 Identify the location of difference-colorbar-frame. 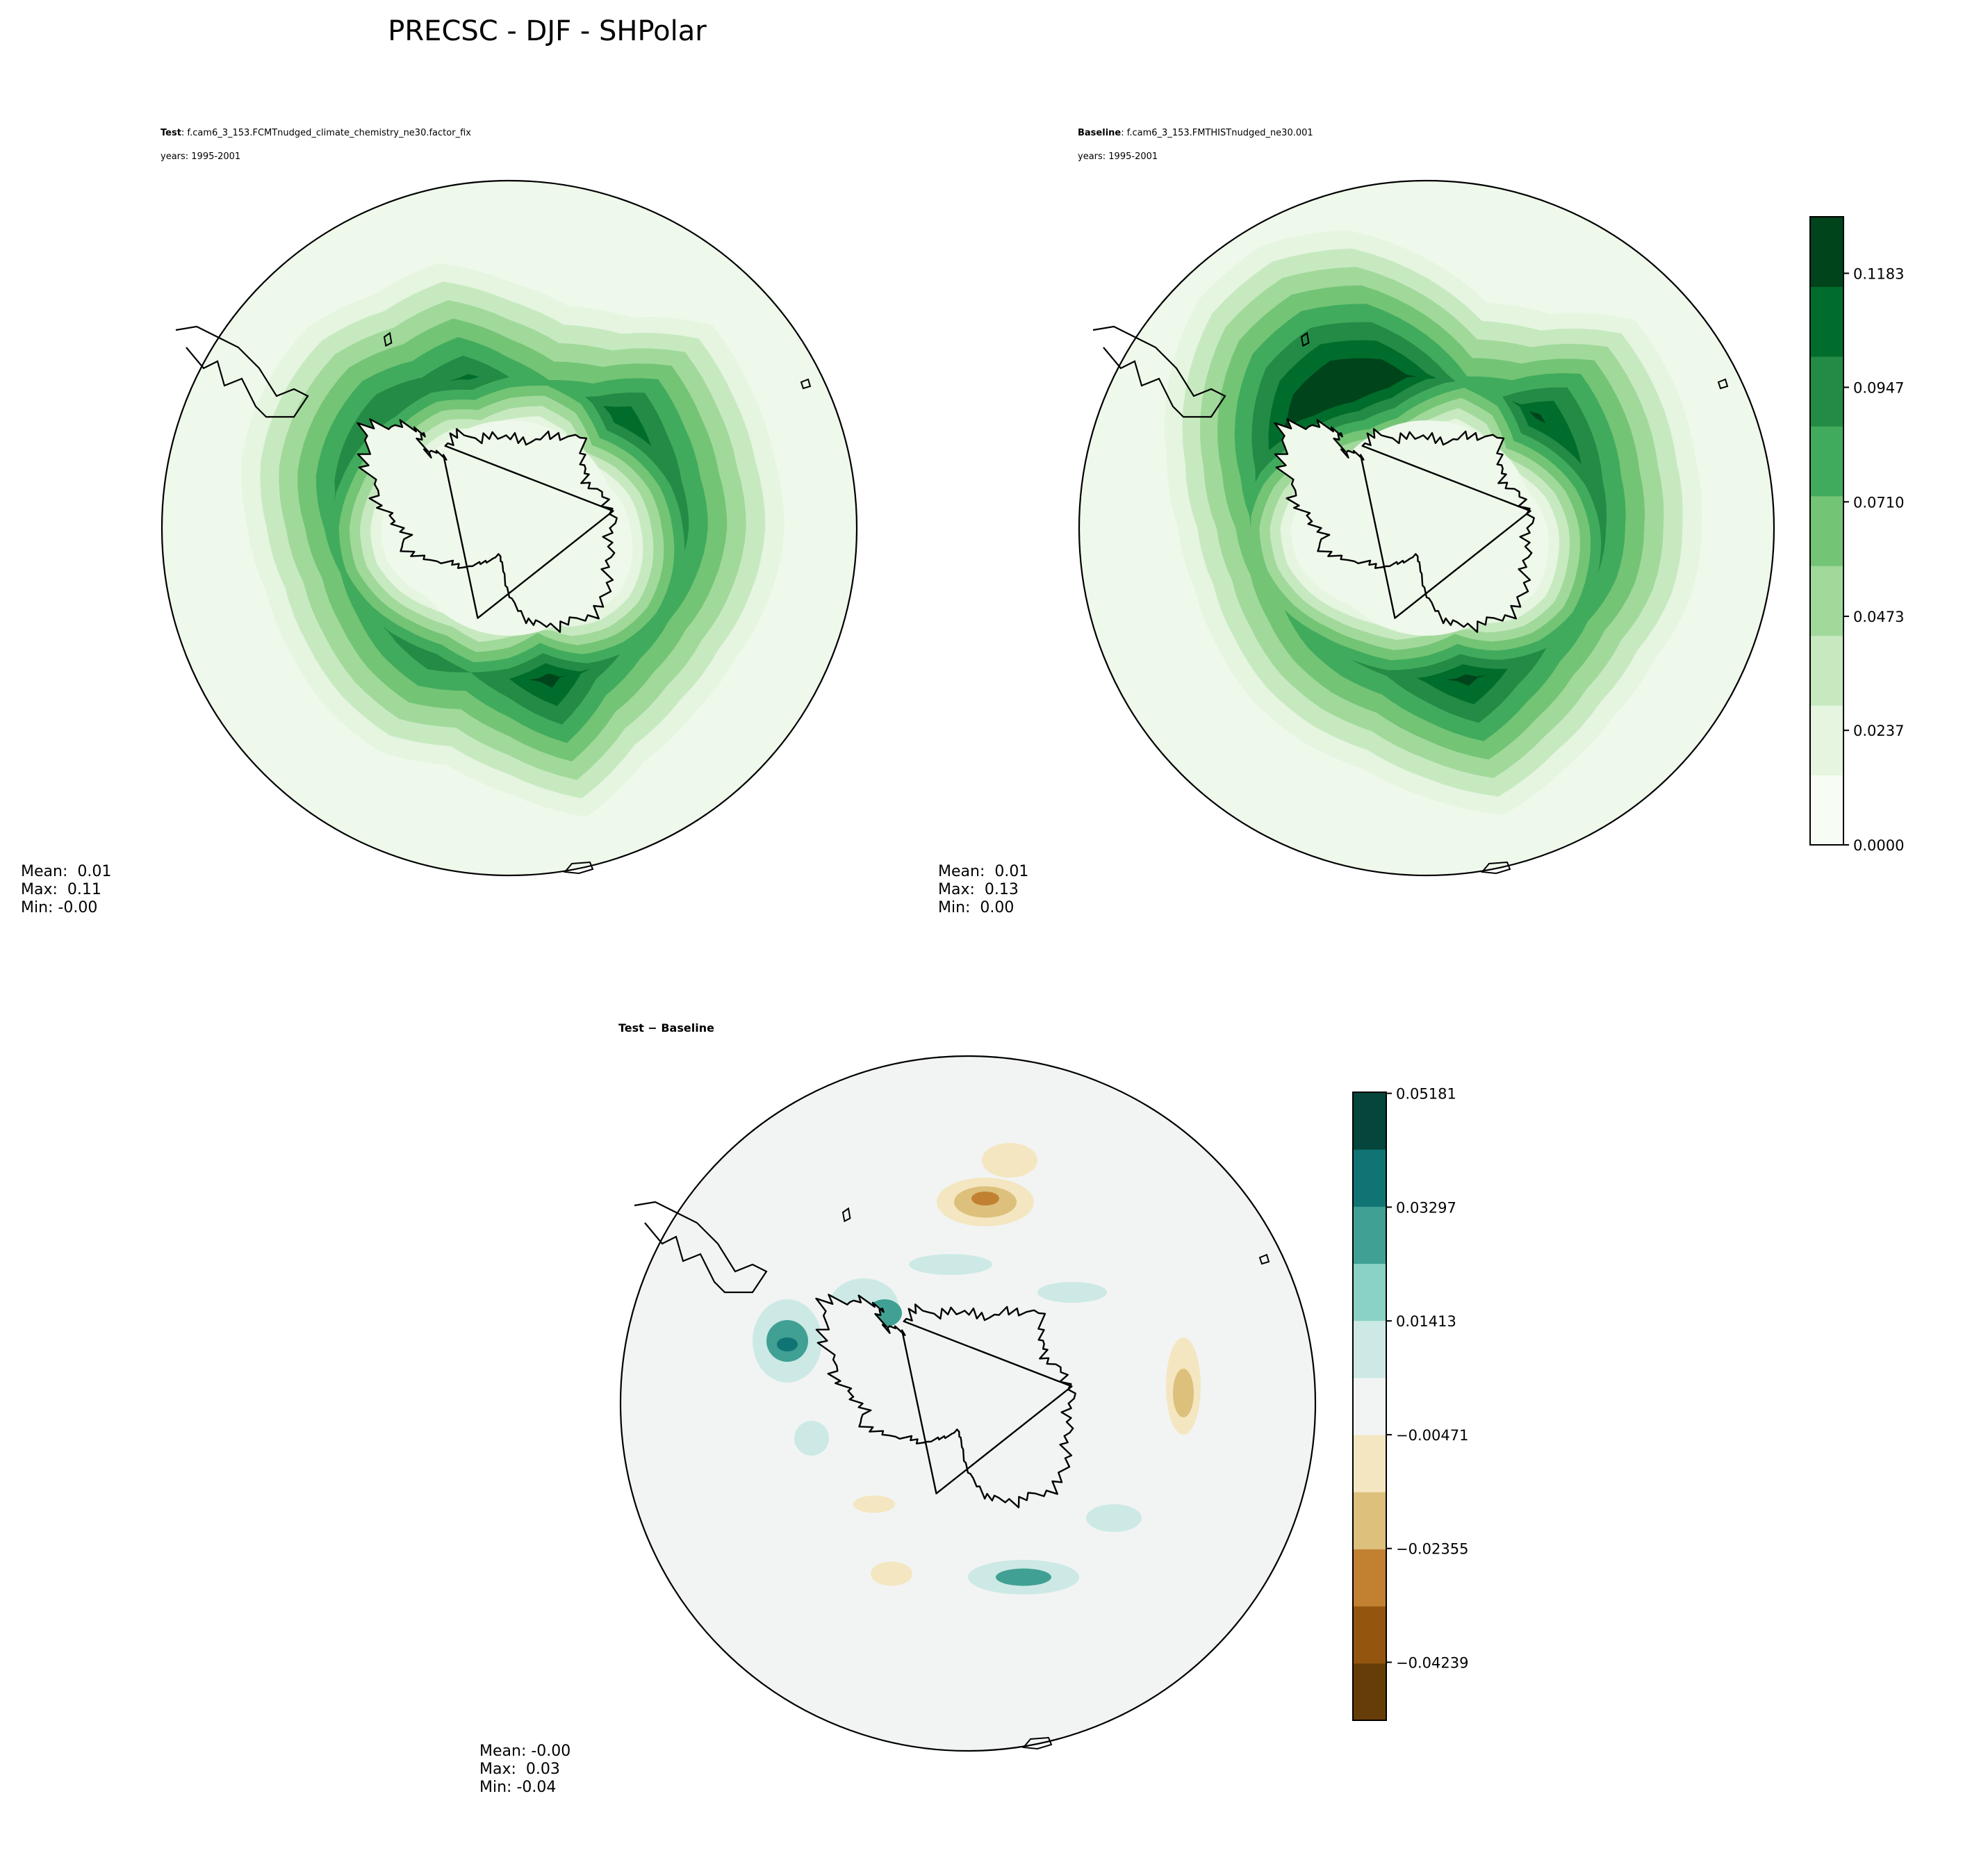
(1369, 1406).